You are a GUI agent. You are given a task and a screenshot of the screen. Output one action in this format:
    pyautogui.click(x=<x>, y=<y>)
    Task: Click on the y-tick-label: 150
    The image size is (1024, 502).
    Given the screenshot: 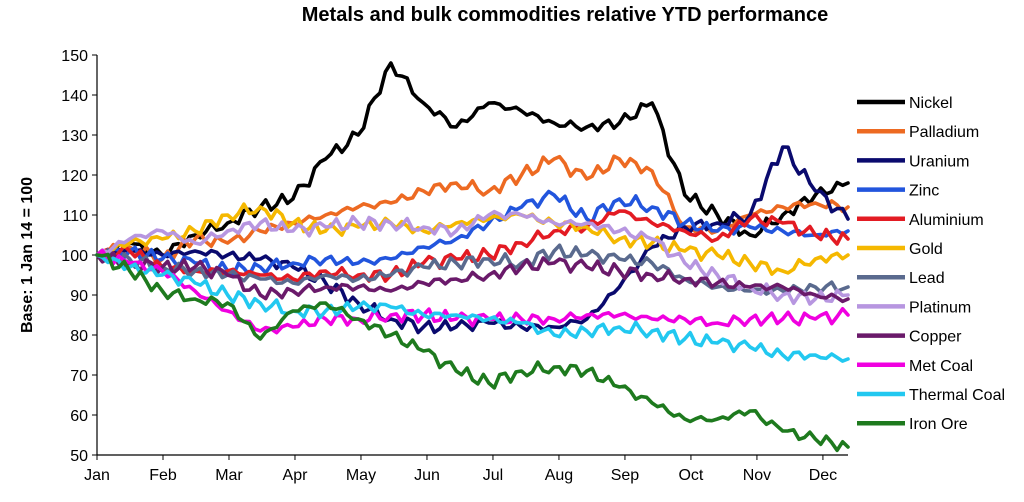 What is the action you would take?
    pyautogui.click(x=74, y=56)
    